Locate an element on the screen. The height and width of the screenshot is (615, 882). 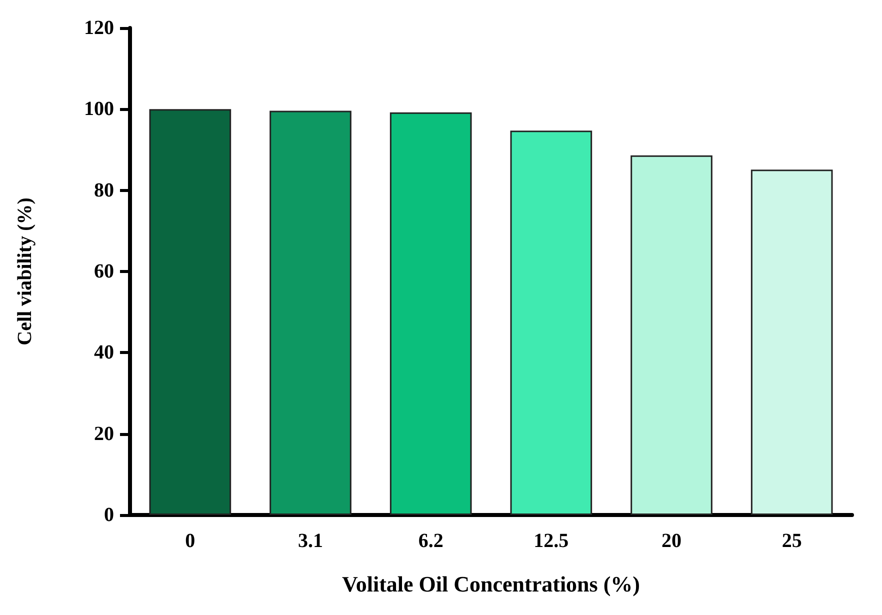
x-tick-label: 25 is located at coordinates (792, 541).